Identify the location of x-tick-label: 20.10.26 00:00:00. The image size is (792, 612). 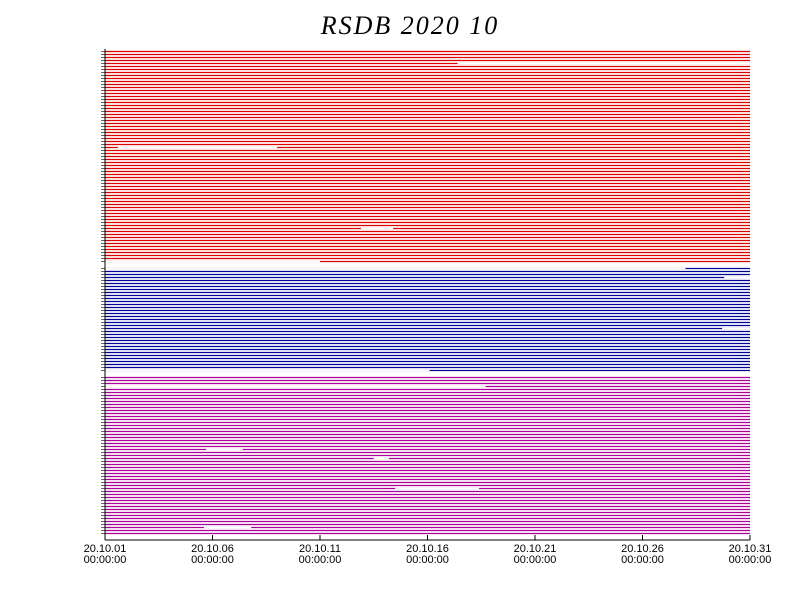
(642, 554).